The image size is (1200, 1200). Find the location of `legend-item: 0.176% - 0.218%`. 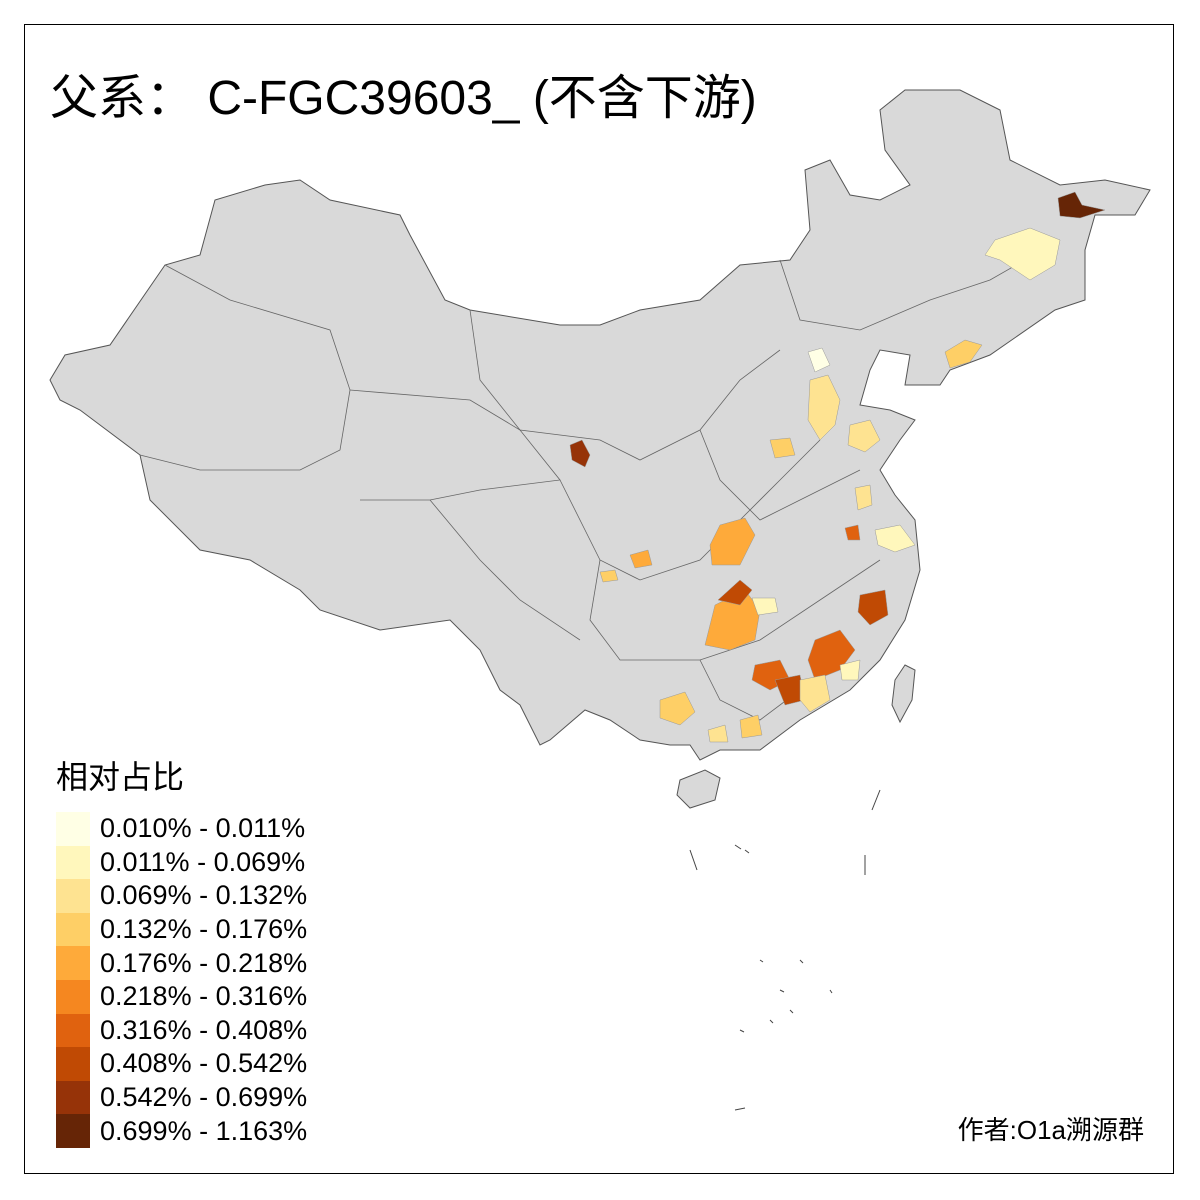

legend-item: 0.176% - 0.218% is located at coordinates (181, 963).